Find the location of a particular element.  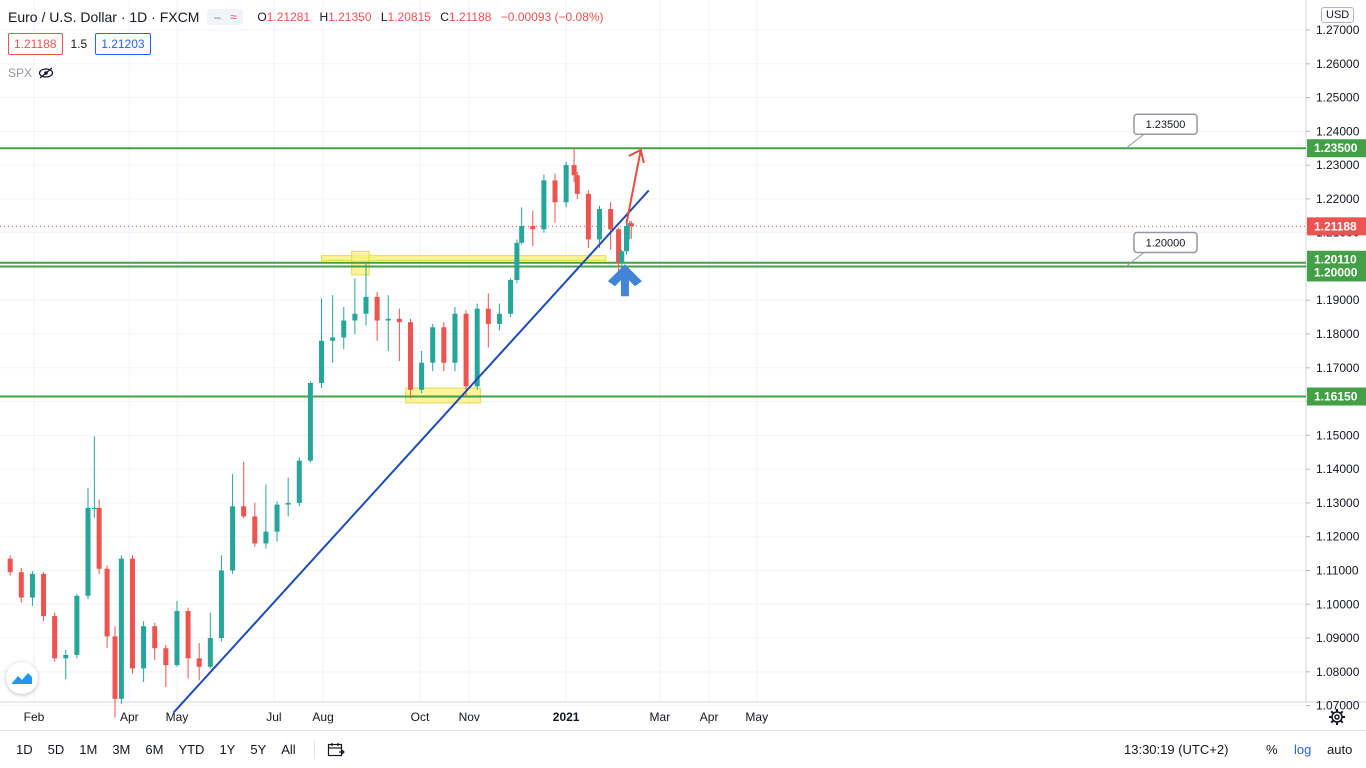

target-arrow is located at coordinates (635, 186).